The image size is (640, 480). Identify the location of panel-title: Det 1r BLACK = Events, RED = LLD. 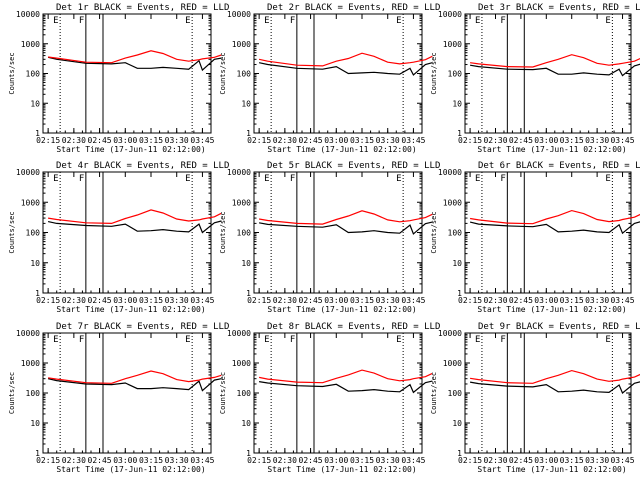
(142, 8).